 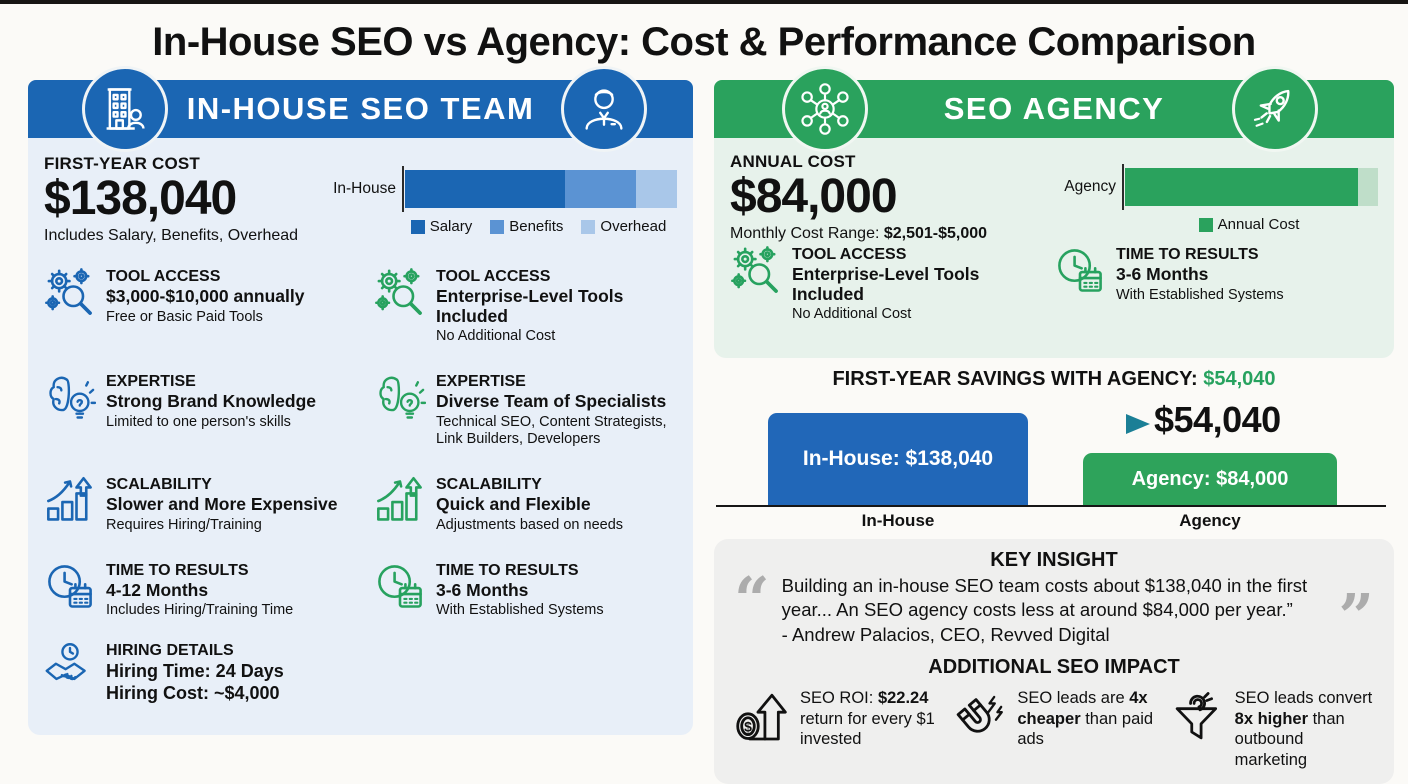 What do you see at coordinates (633, 226) in the screenshot?
I see `overhead-legend-label: Overhead` at bounding box center [633, 226].